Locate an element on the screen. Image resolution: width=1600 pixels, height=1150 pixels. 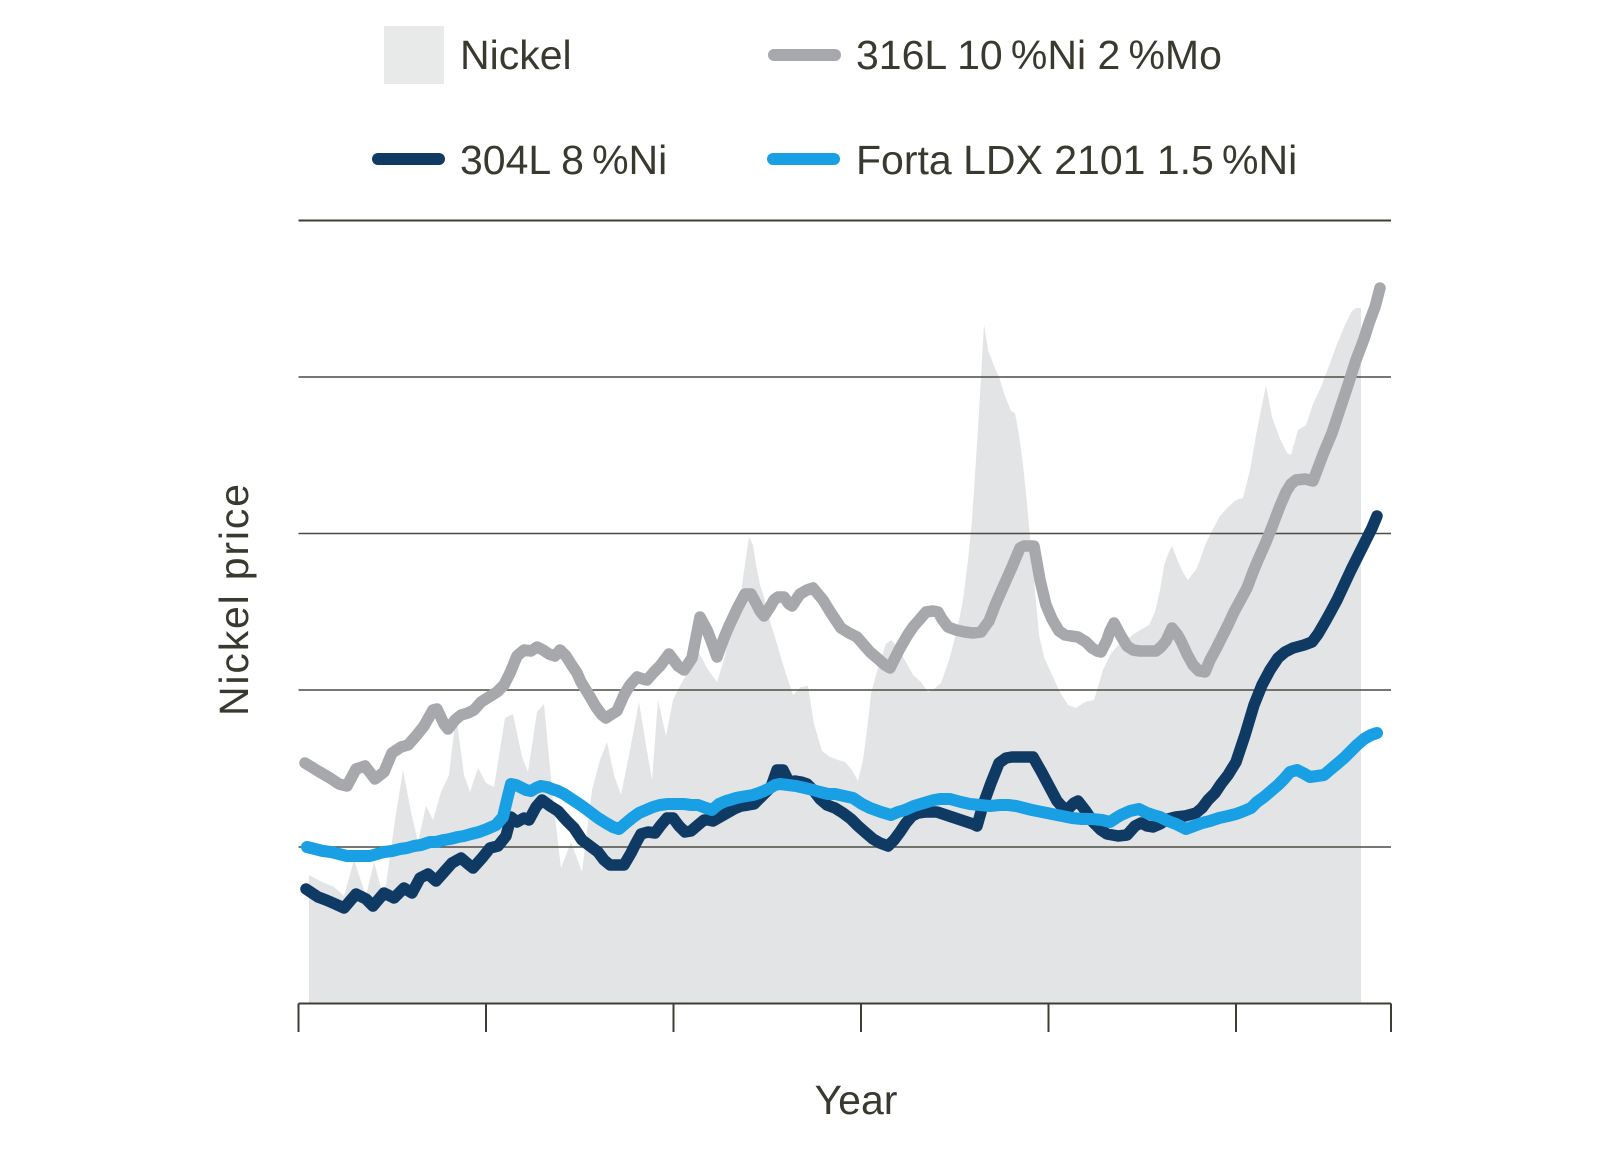
svg-text: 316L 10 %Ni 2 %Mo is located at coordinates (1039, 55).